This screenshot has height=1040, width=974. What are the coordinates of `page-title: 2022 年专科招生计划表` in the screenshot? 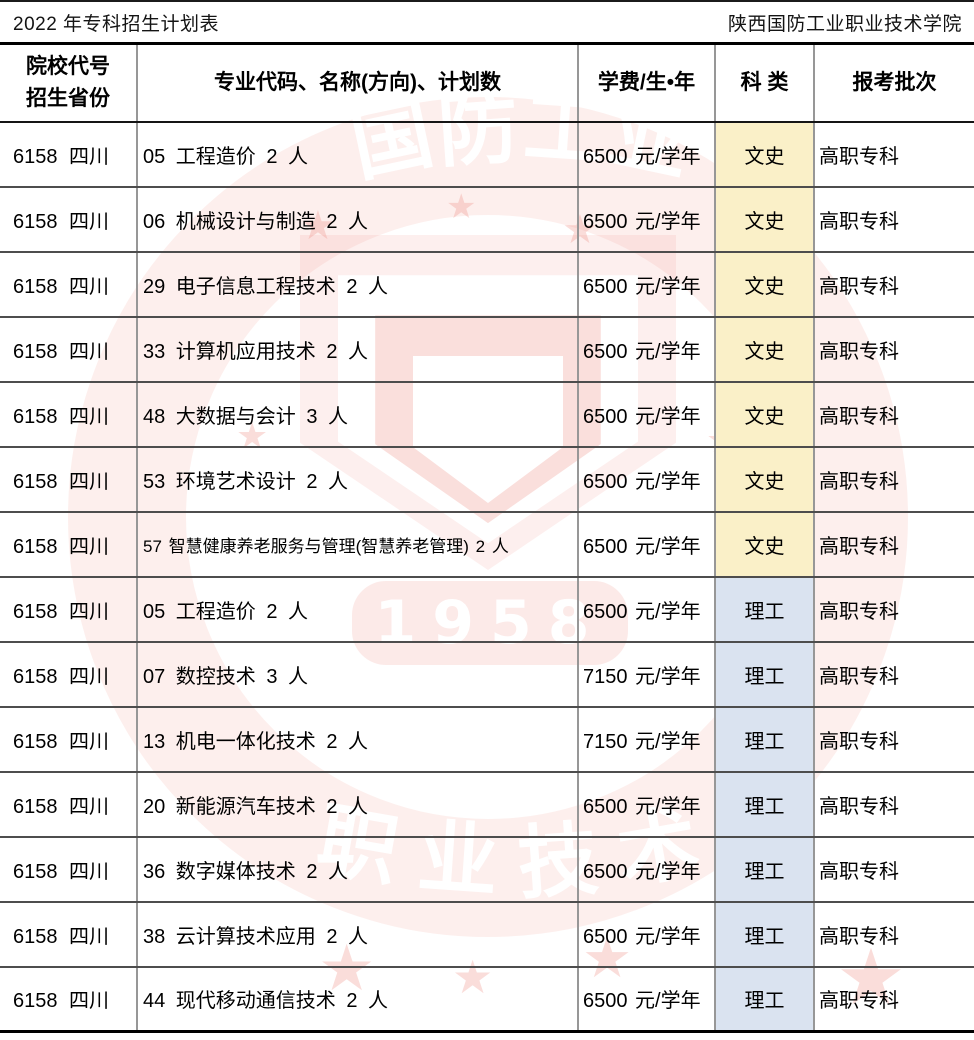 It's located at (116, 24).